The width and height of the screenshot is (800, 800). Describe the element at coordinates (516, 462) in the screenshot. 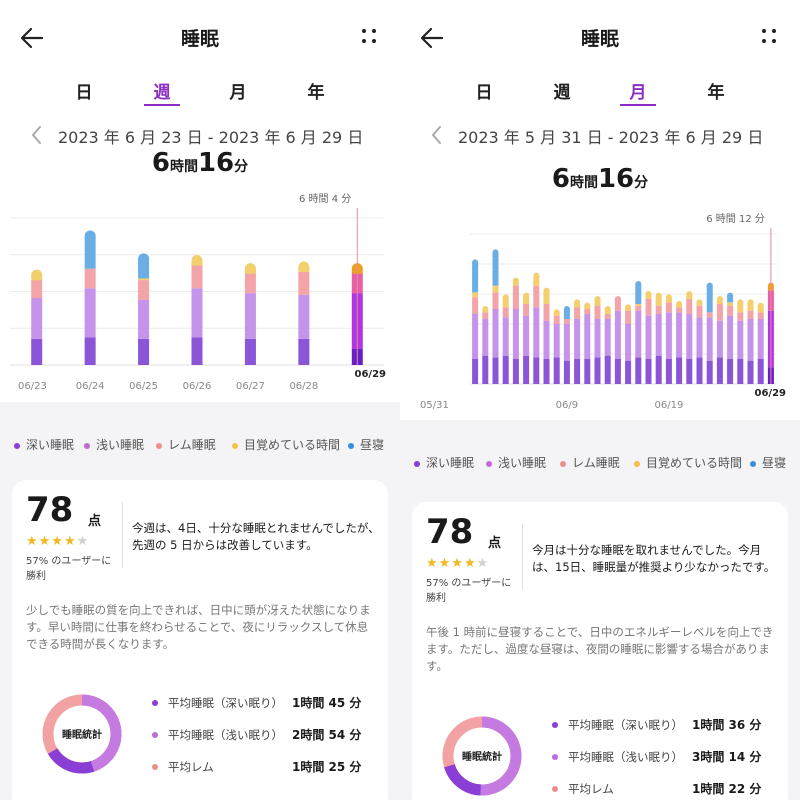

I see `legend-light: 浅い睡眠` at that location.